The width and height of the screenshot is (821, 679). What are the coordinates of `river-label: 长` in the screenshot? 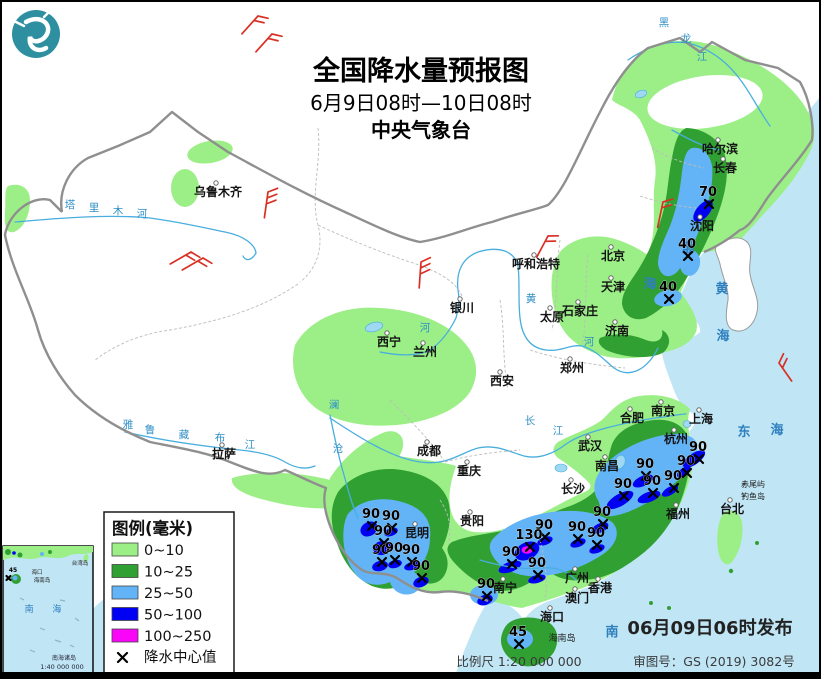 It's located at (530, 421).